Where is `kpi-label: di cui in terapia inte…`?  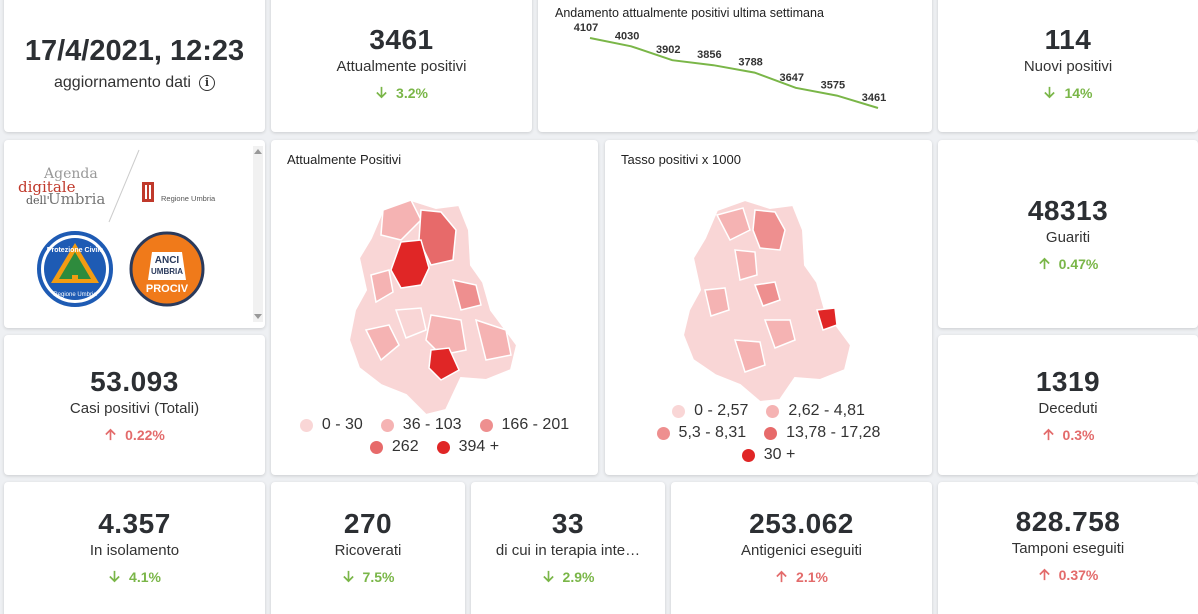 kpi-label: di cui in terapia inte… is located at coordinates (568, 550).